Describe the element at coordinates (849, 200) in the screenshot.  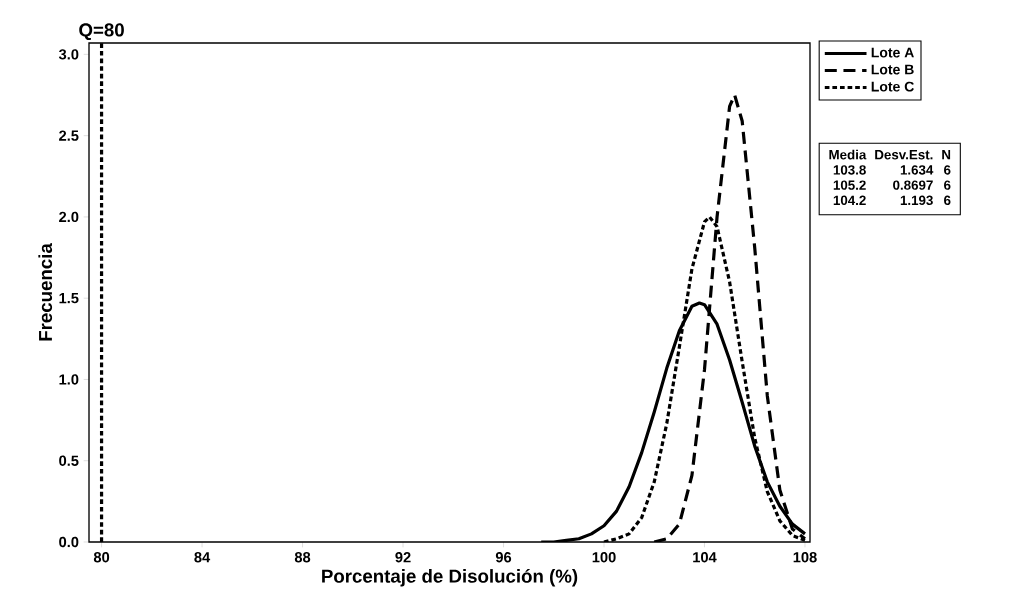
I see `text: 104.2` at that location.